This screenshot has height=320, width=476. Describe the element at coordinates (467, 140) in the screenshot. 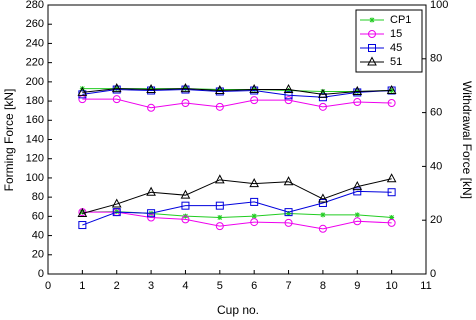

I see `y2-axis-label: Withdrawal Force [kN]` at that location.